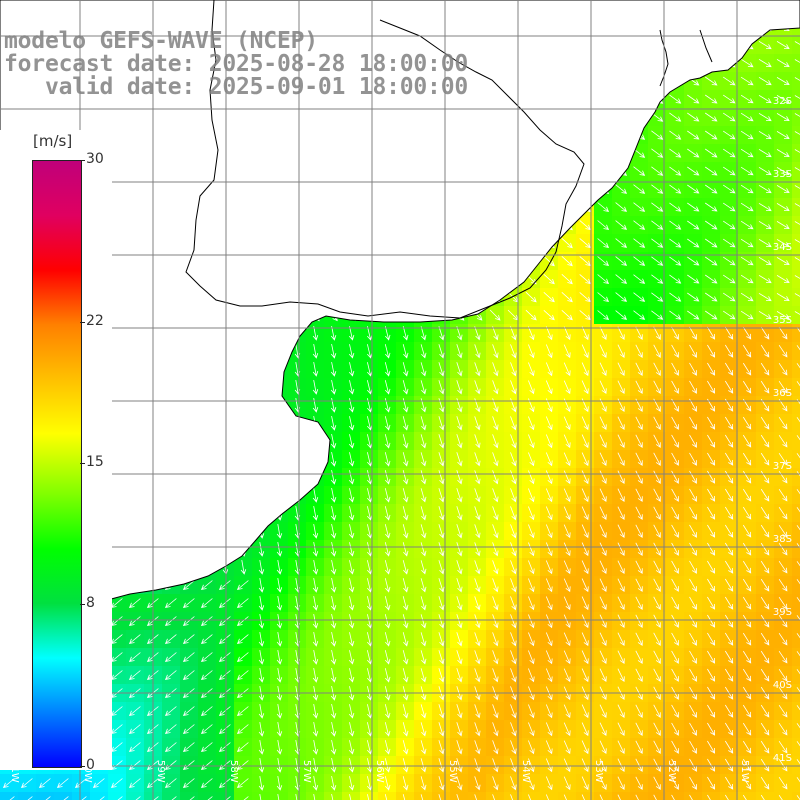  What do you see at coordinates (57, 464) in the screenshot?
I see `colorbar-gradient` at bounding box center [57, 464].